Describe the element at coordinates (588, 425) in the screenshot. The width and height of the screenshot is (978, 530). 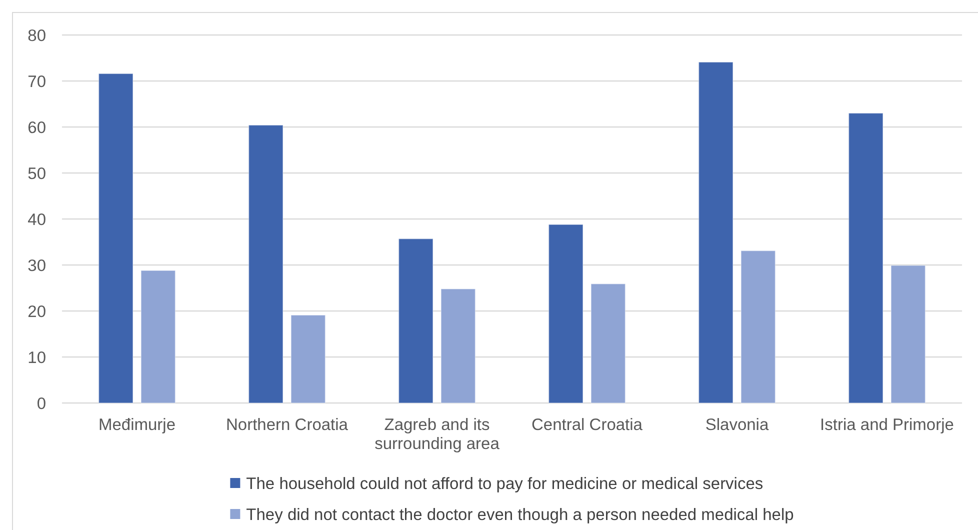
I see `x-tick-label: Central Croatia` at that location.